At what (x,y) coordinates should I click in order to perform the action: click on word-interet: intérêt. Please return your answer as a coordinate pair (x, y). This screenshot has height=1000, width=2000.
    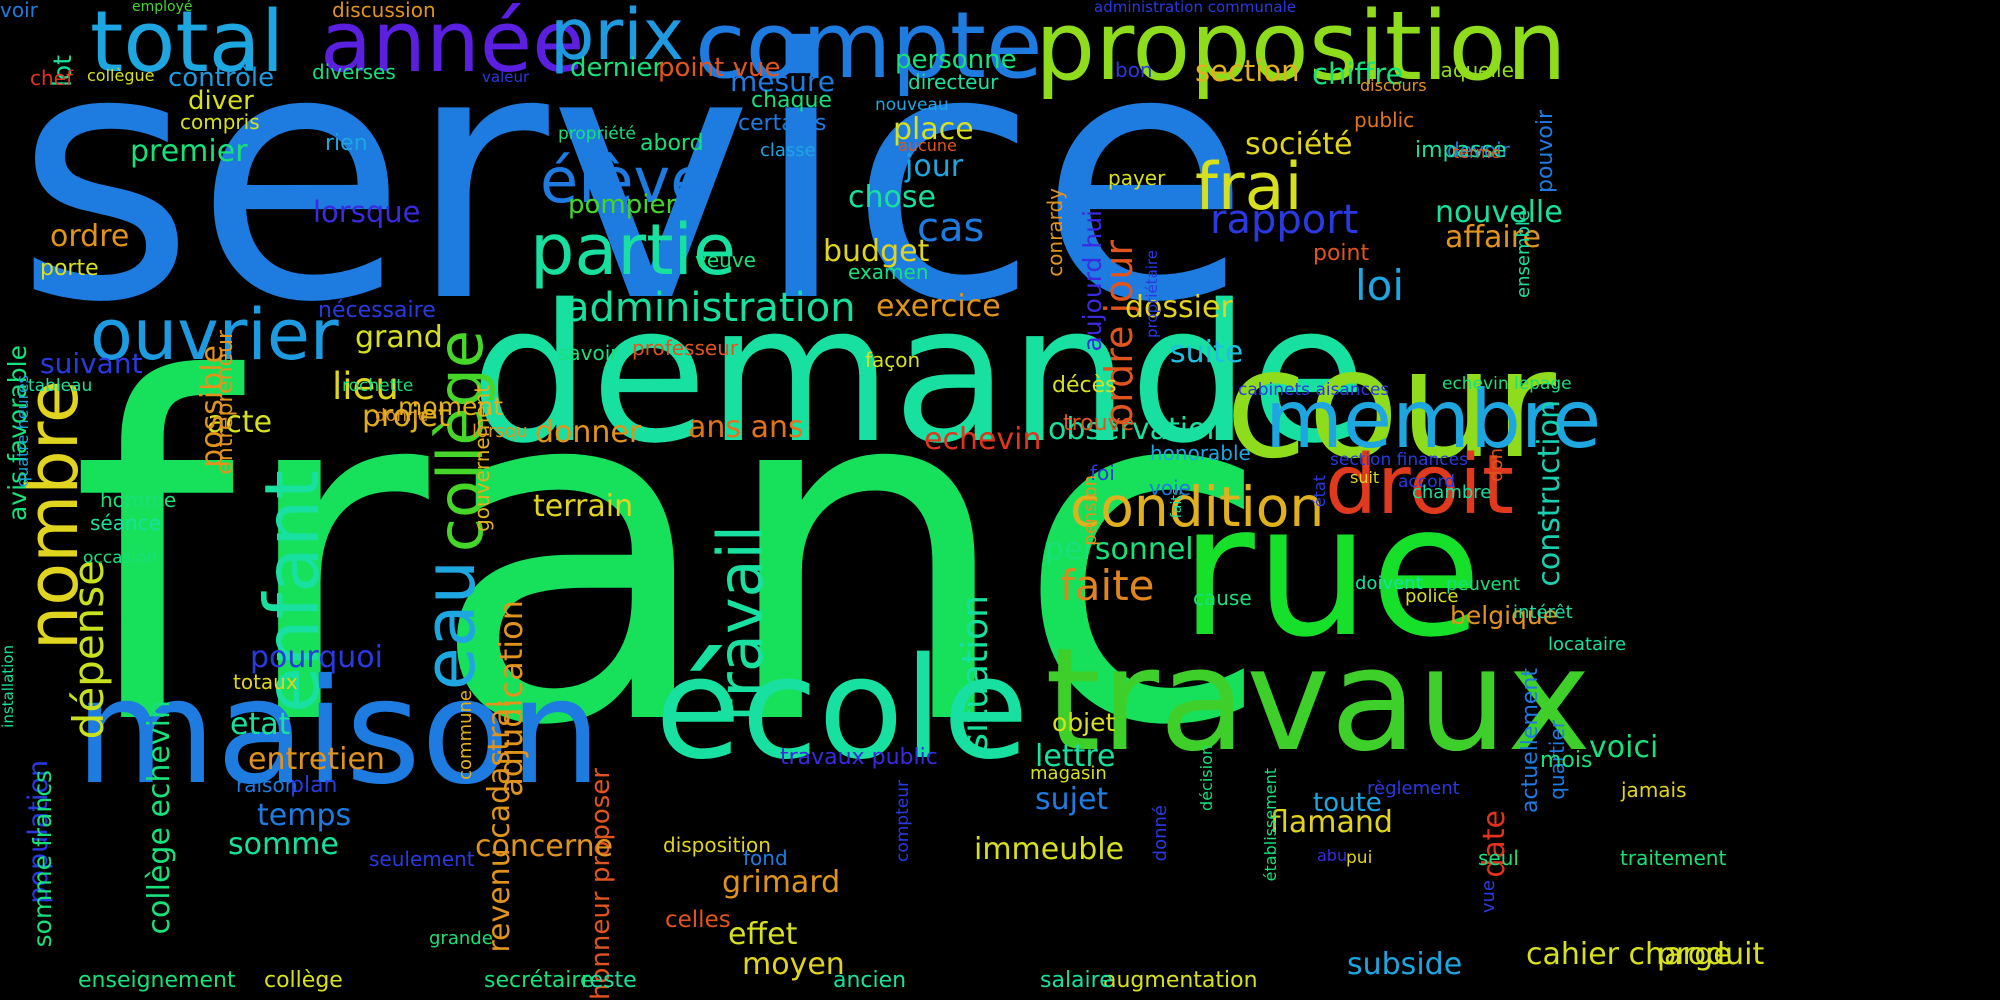
    Looking at the image, I should click on (1543, 612).